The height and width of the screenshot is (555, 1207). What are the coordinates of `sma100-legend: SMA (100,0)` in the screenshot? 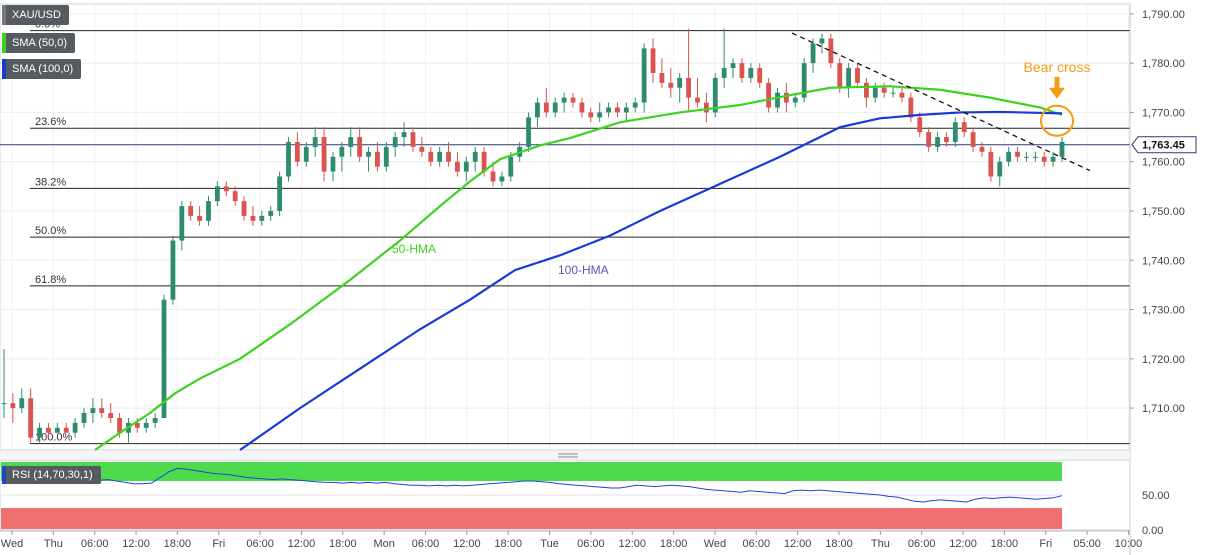 It's located at (42, 69).